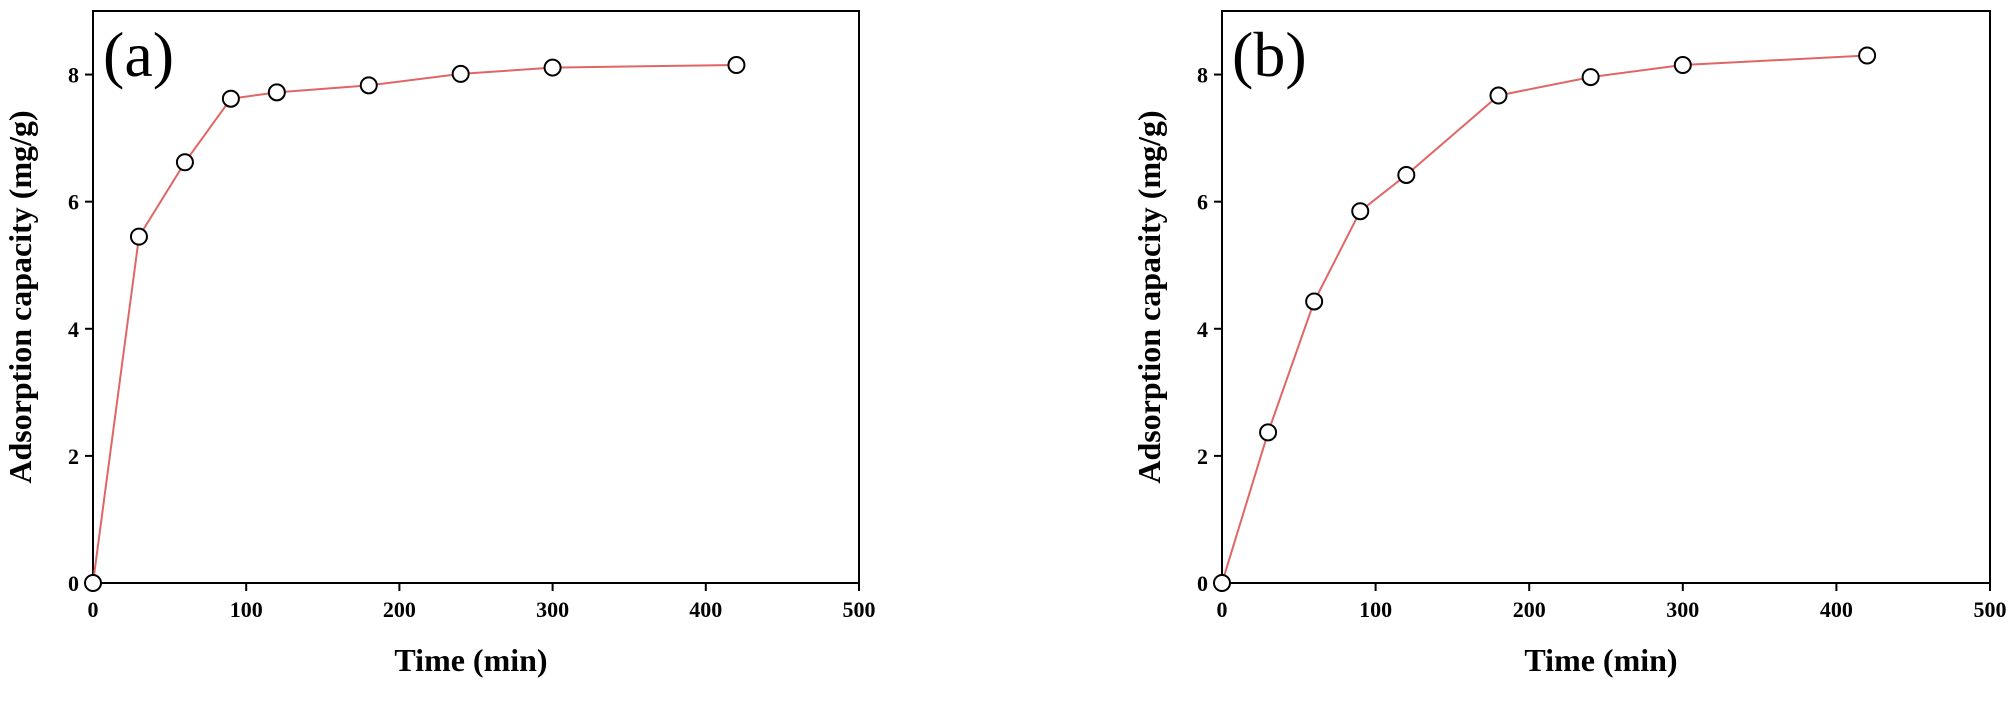 This screenshot has width=2008, height=701. I want to click on chart-a-x-tick-label: 200, so click(399, 609).